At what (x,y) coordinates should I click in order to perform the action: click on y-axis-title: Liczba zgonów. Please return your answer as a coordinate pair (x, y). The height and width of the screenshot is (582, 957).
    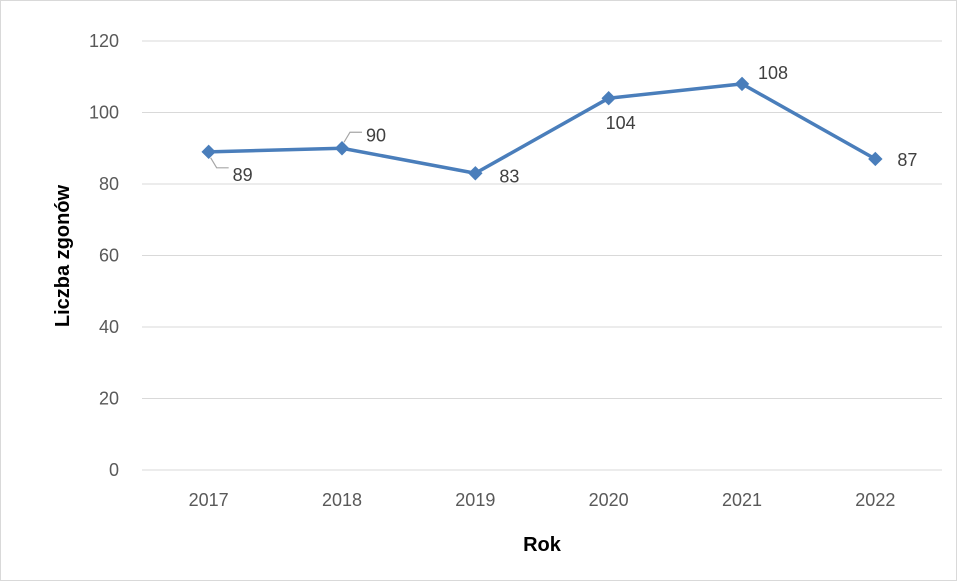
    Looking at the image, I should click on (63, 255).